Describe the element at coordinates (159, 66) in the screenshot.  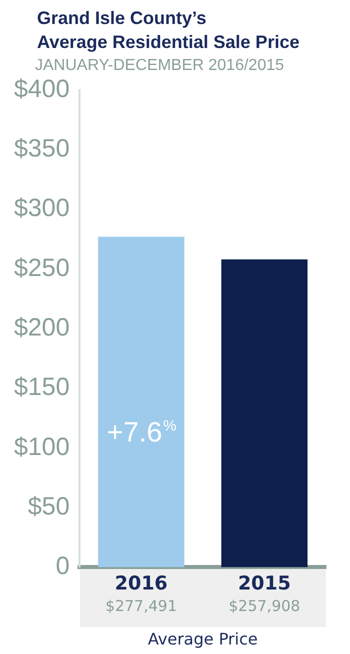
I see `chart-subtitle: JANUARY-DECEMBER 2016/2015` at that location.